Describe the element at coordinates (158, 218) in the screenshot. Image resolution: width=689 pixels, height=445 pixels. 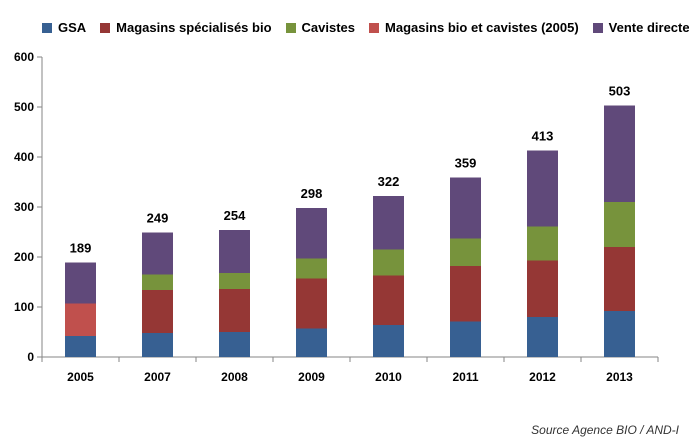
I see `total-label: 249` at that location.